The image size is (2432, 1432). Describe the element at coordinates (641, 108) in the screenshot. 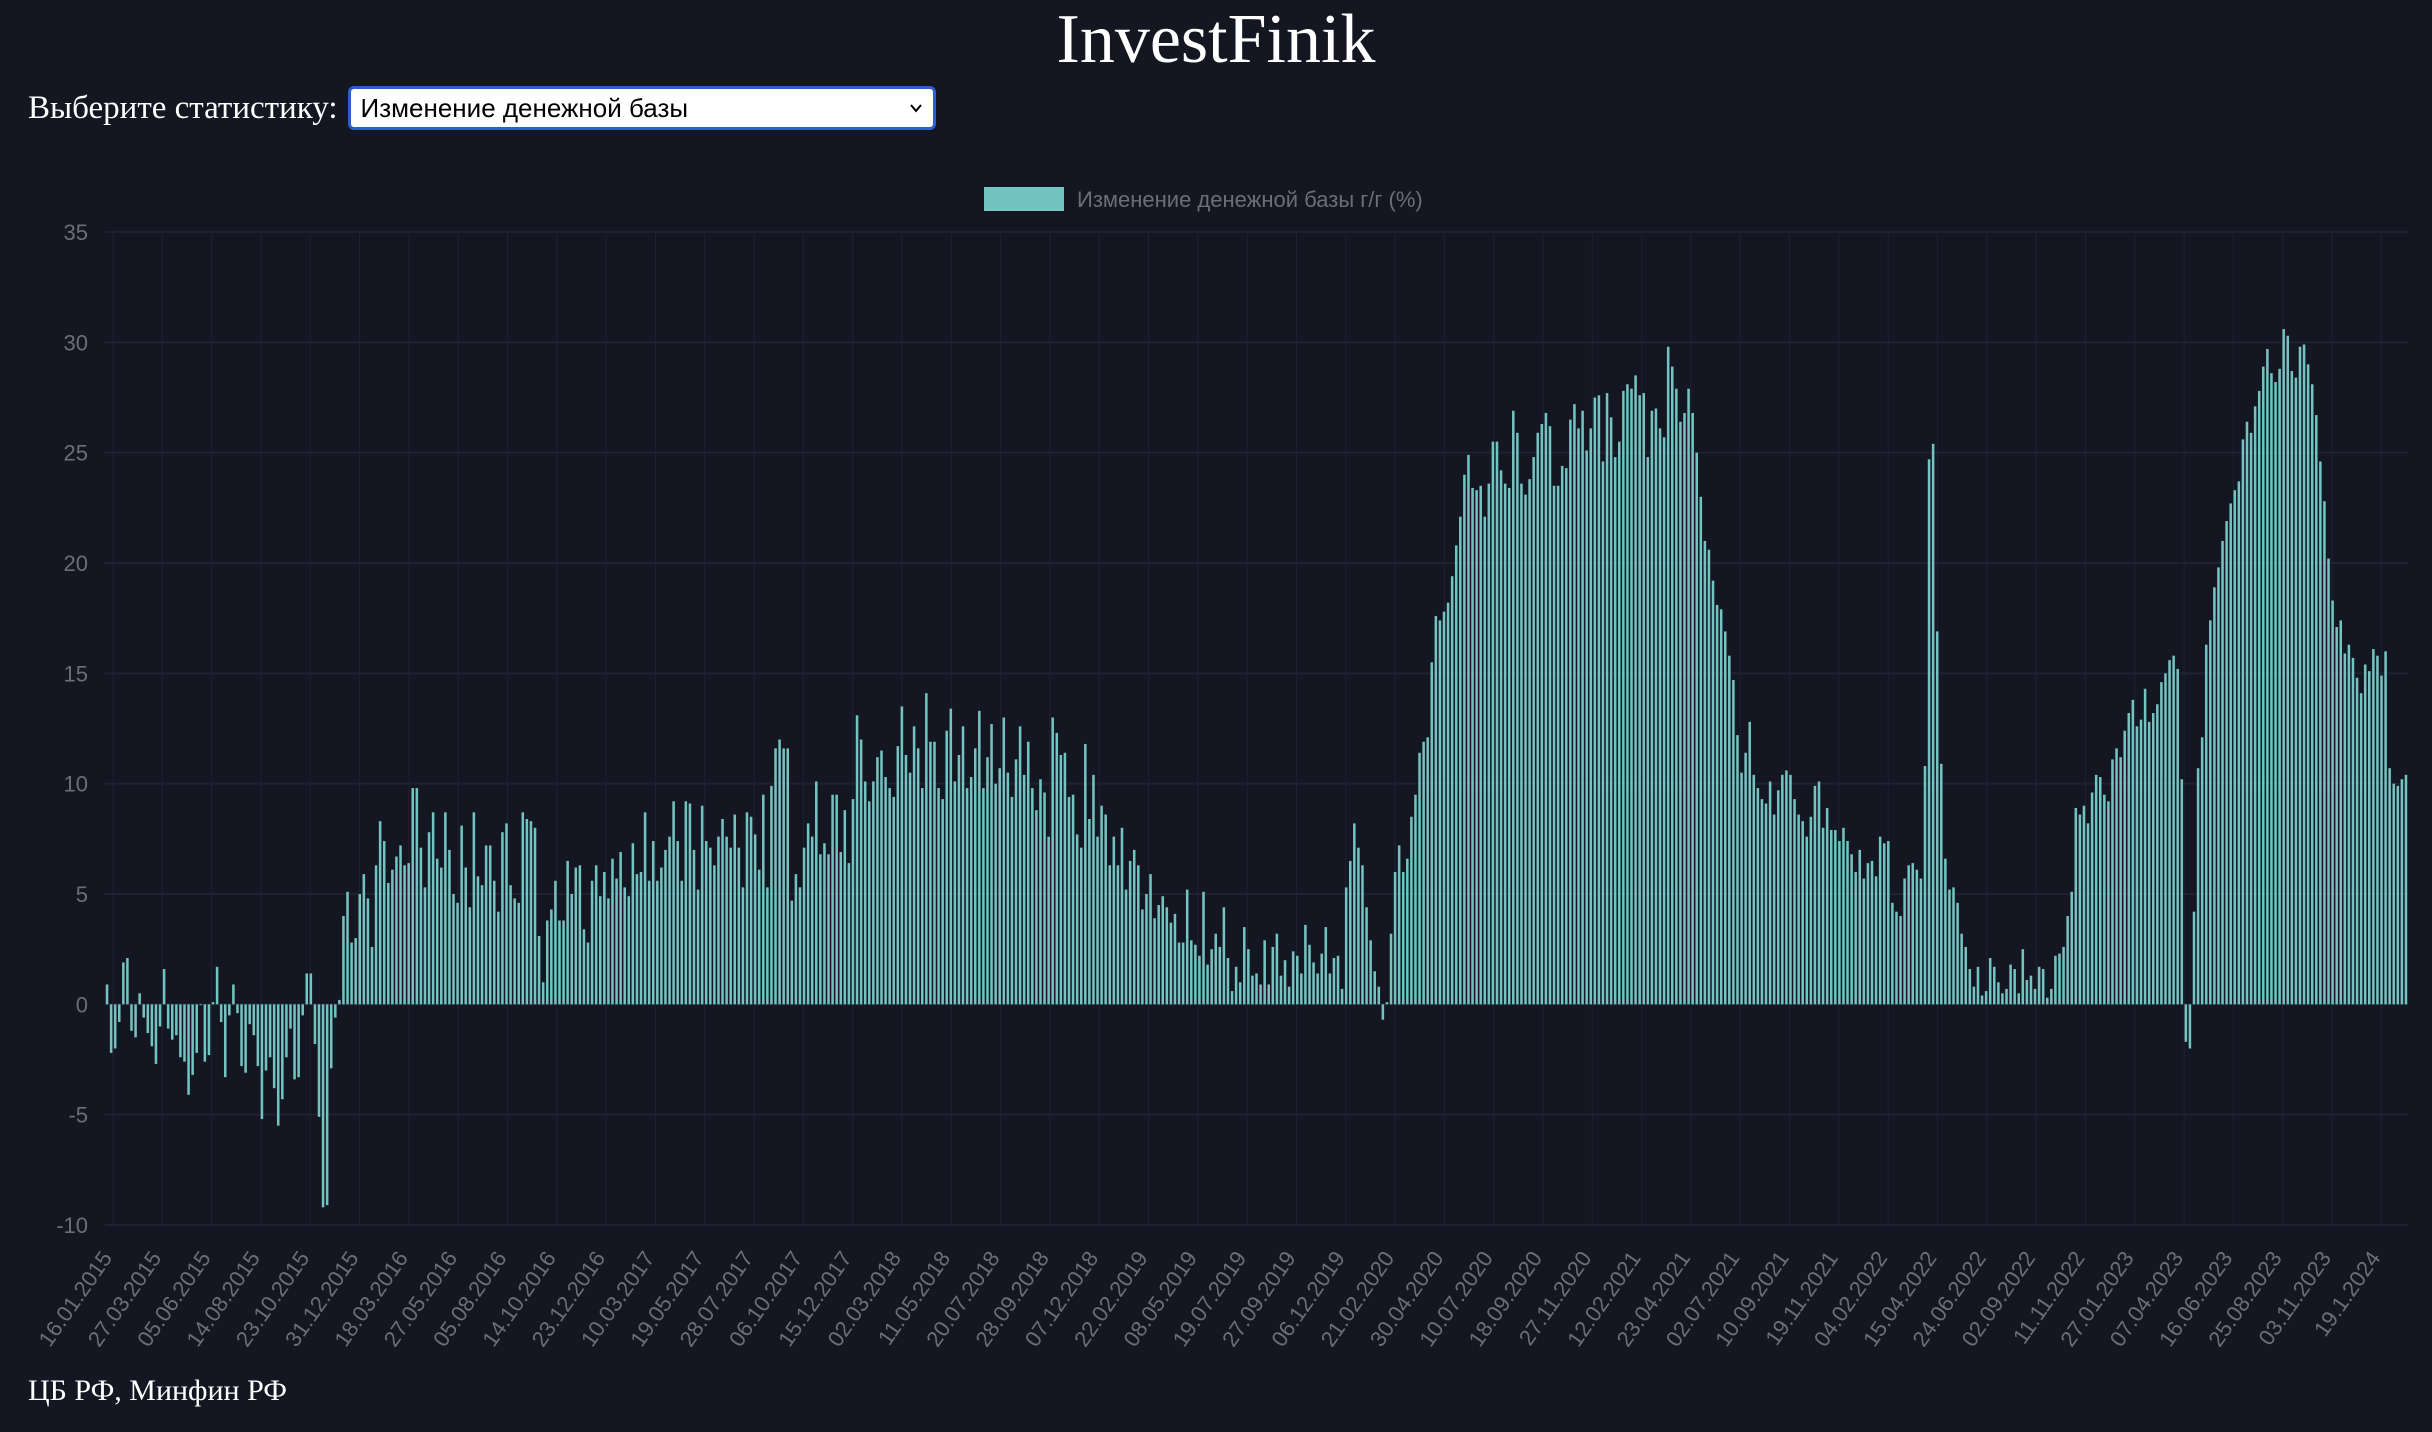

I see `statistic-select: Изменение денежной базы` at that location.